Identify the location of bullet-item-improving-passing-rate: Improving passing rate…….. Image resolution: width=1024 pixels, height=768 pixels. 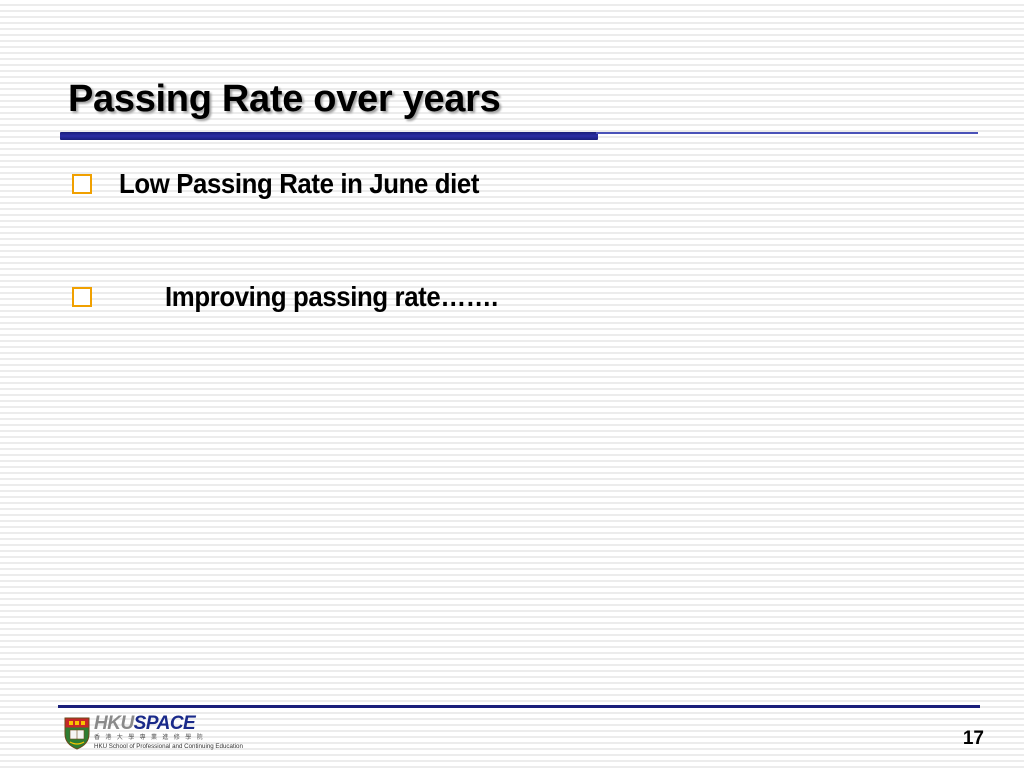
(299, 297).